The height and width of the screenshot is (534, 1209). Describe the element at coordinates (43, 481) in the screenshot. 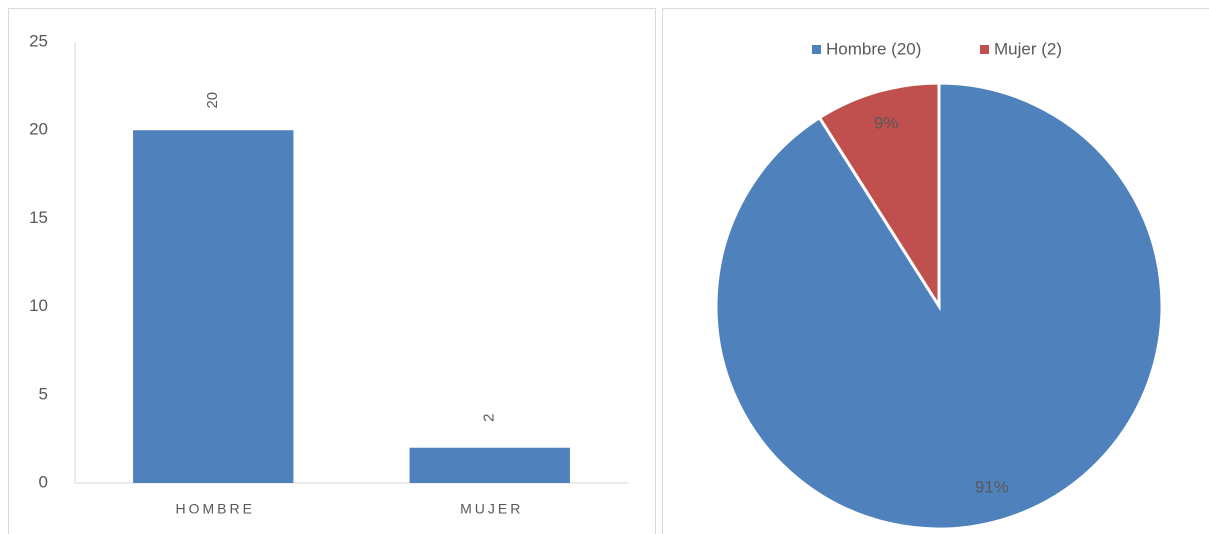

I see `y-tick-label: 0` at that location.